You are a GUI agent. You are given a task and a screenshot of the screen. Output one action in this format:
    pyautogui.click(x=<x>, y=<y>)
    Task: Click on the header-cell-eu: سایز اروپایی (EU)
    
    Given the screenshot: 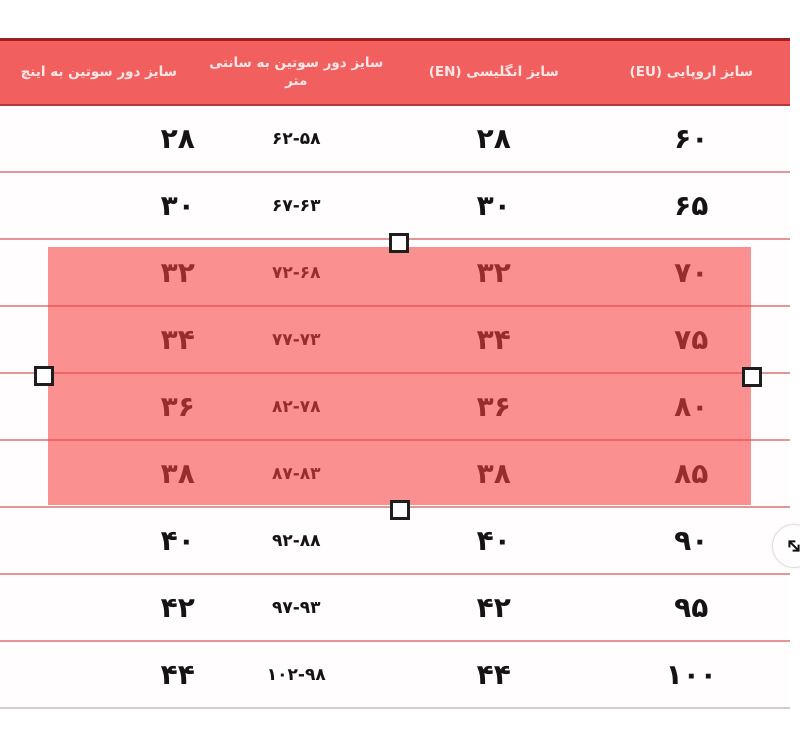 What is the action you would take?
    pyautogui.click(x=692, y=73)
    